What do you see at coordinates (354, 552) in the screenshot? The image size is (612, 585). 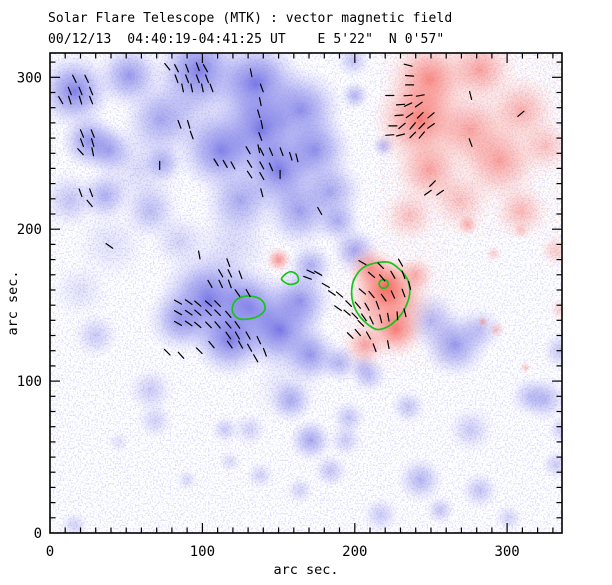 I see `x-tick-label: 200` at bounding box center [354, 552].